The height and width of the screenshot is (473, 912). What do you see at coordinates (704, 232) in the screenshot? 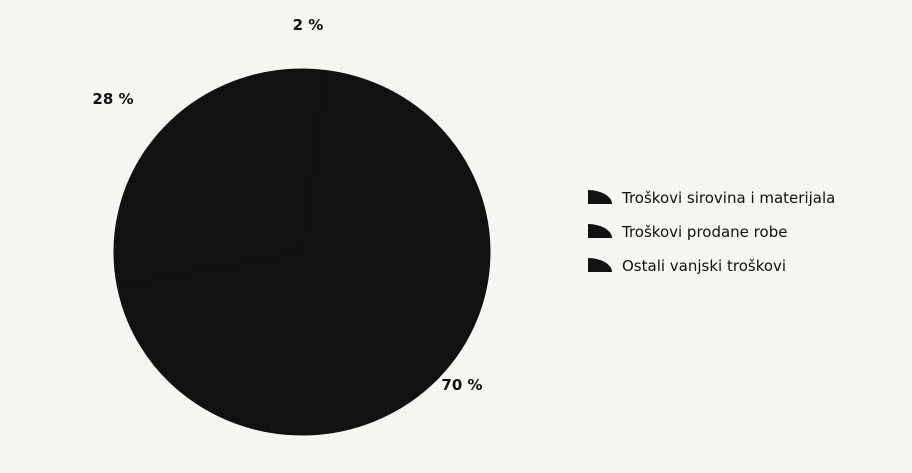
I see `legend-label-2: Troškovi prodane robe` at bounding box center [704, 232].